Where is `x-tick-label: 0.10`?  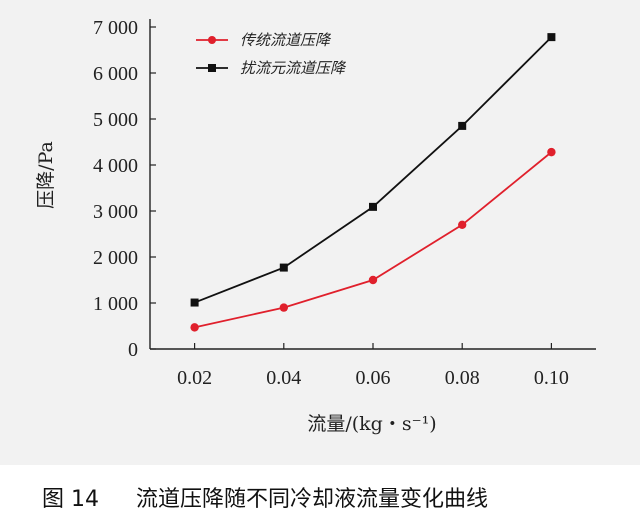
x-tick-label: 0.10 is located at coordinates (551, 378).